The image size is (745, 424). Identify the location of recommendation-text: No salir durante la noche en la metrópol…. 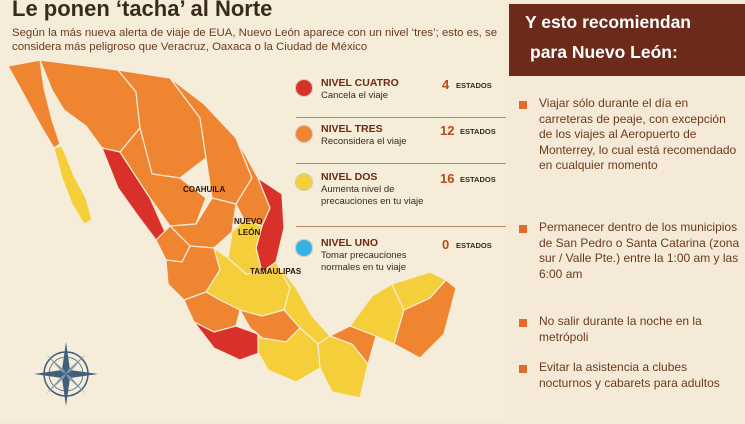
(620, 329).